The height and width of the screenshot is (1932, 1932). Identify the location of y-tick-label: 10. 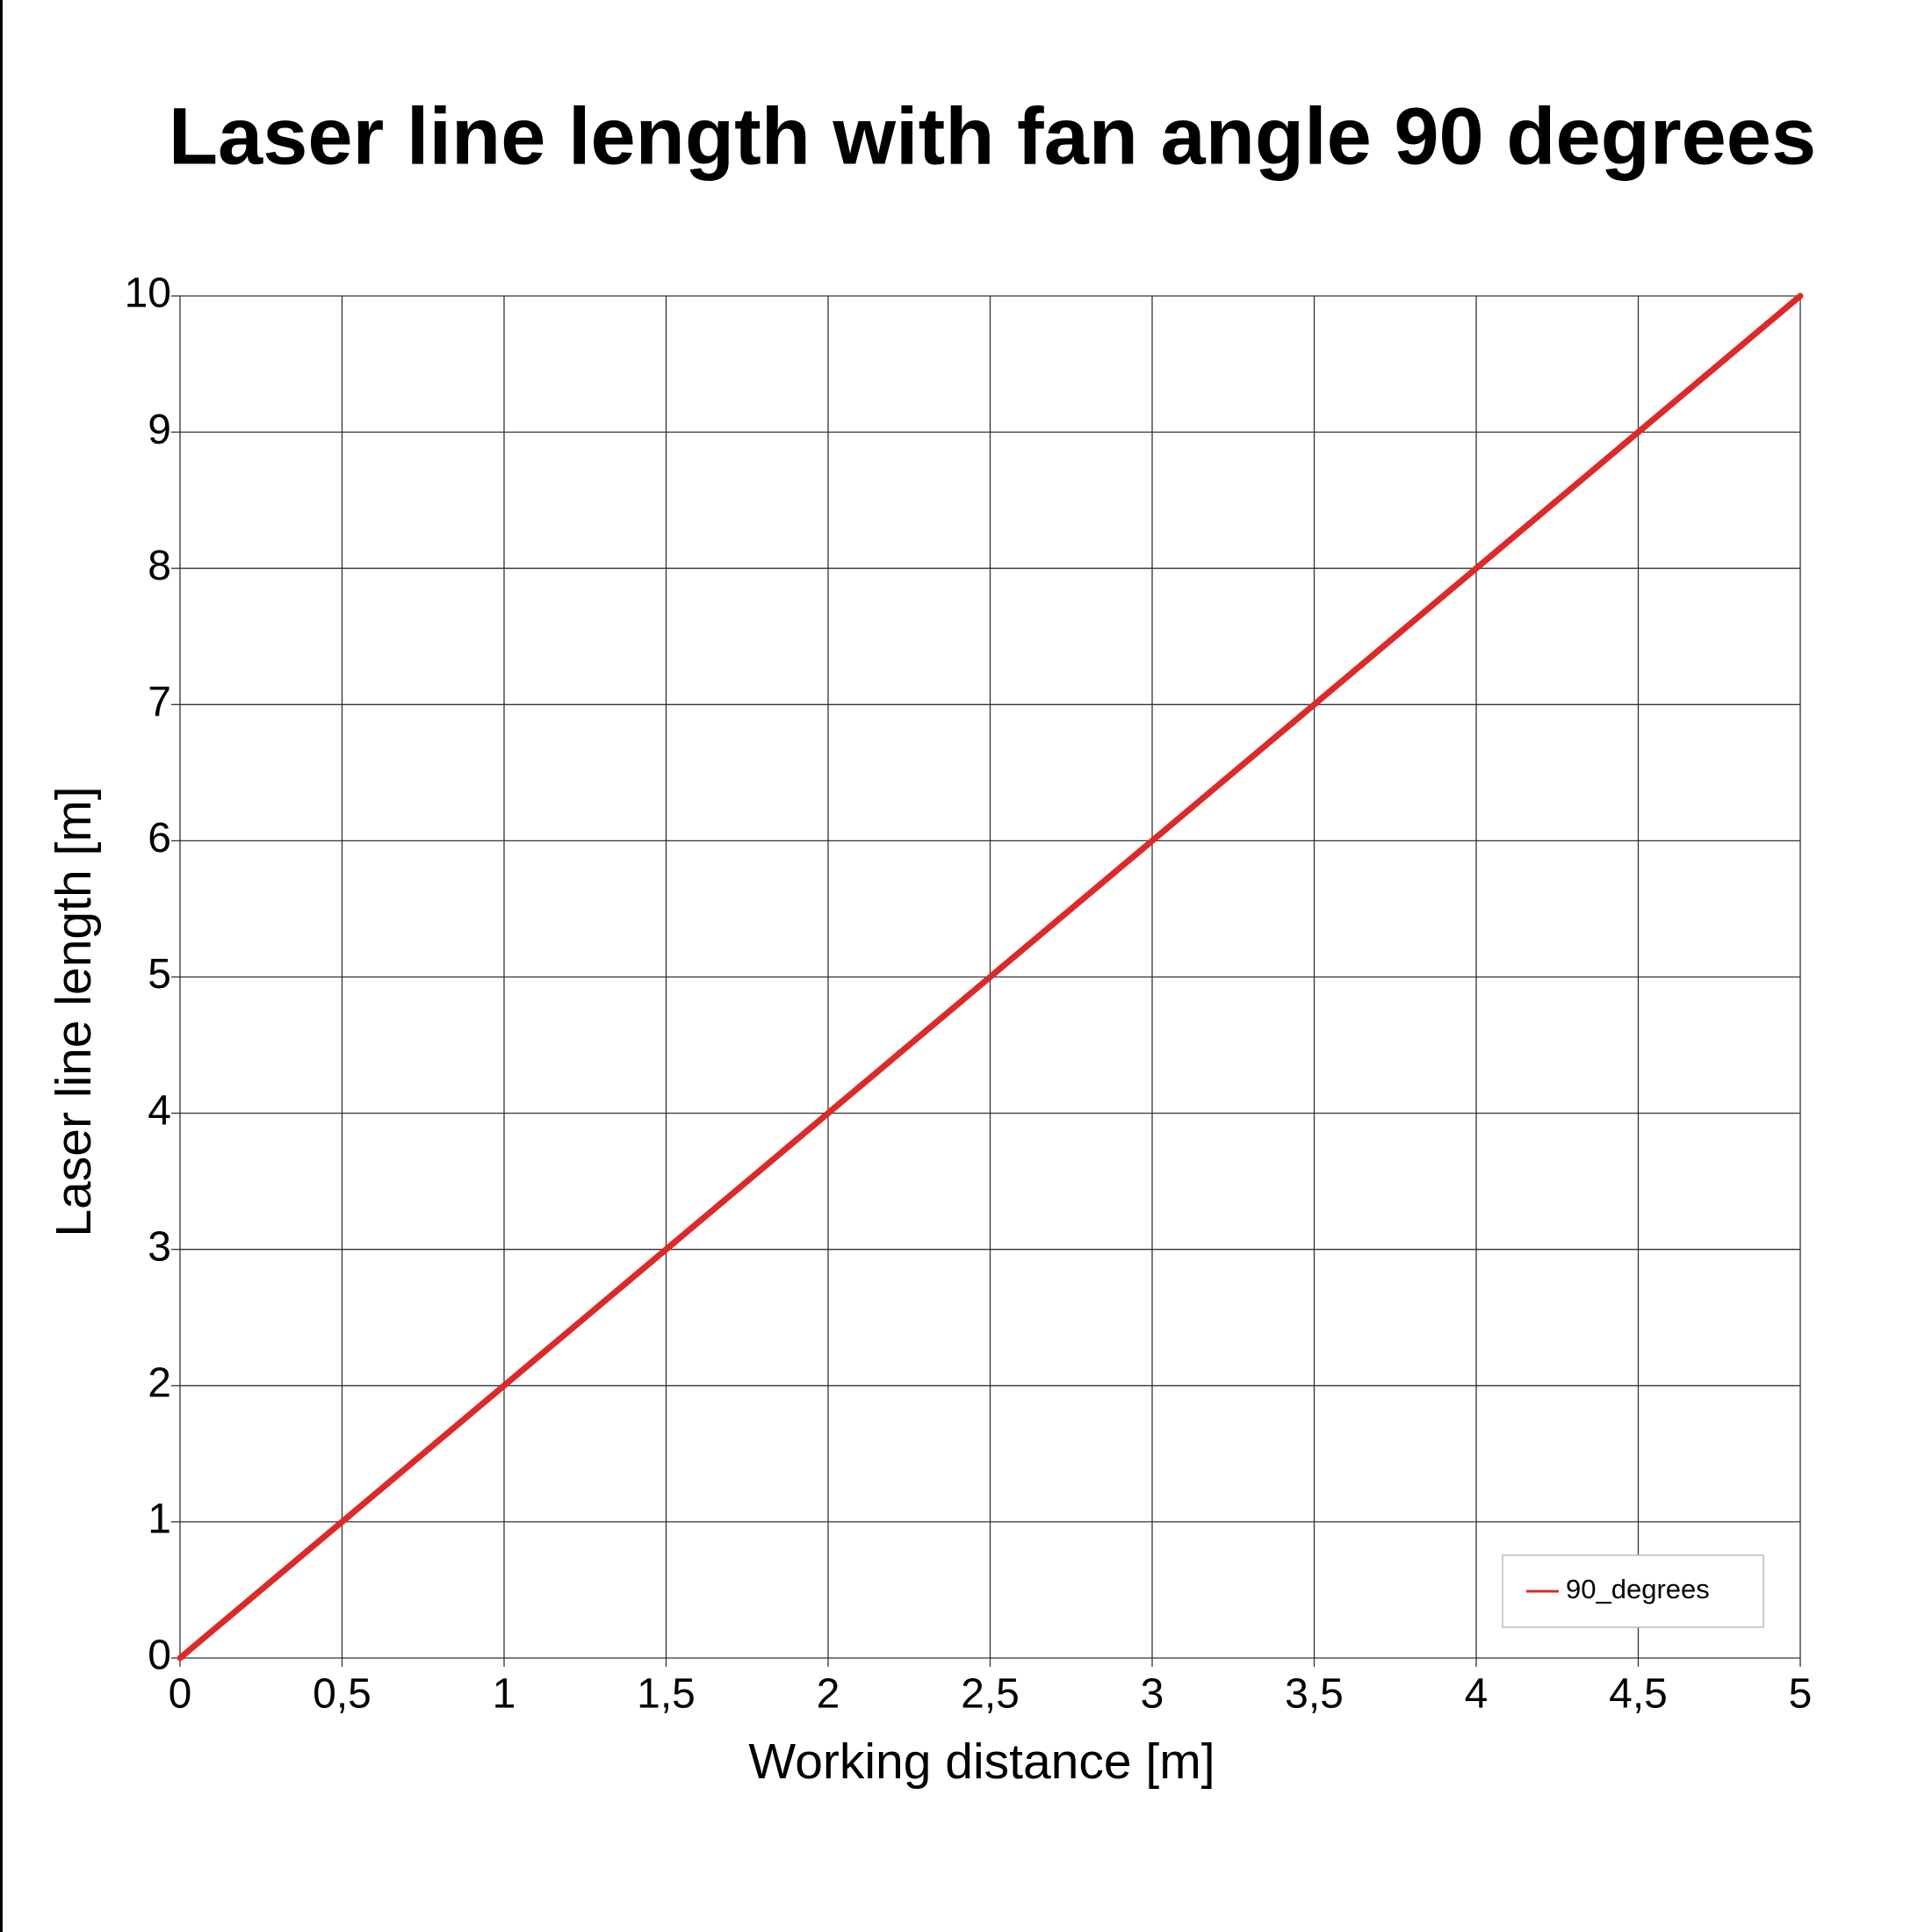
(148, 293).